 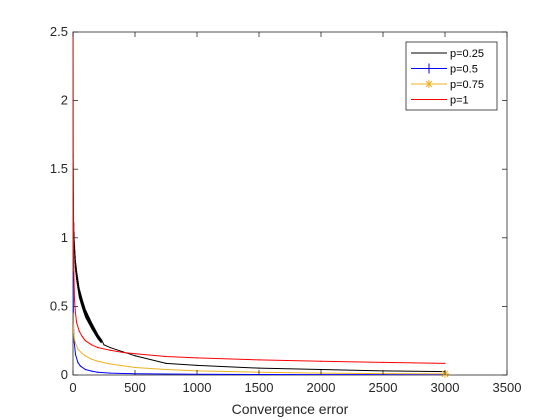 What do you see at coordinates (290, 409) in the screenshot?
I see `x-axis-label: Convergence error` at bounding box center [290, 409].